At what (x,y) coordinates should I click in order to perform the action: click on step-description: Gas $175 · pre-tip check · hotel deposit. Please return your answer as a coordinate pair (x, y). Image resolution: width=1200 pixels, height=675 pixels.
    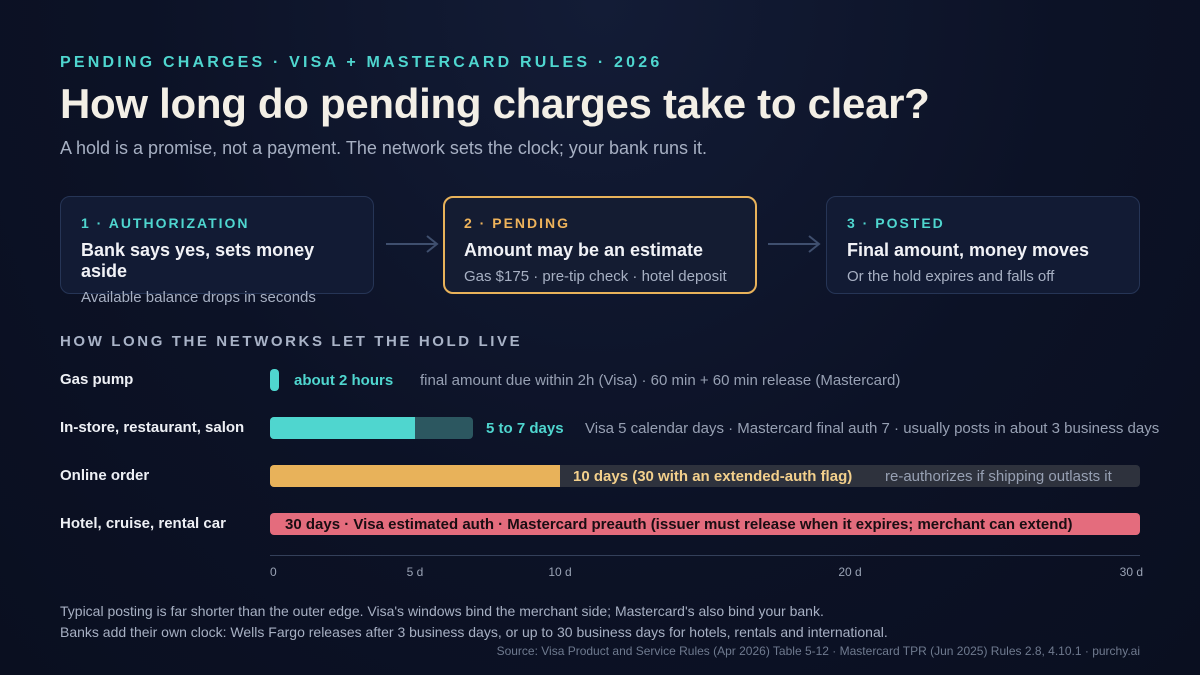
    Looking at the image, I should click on (595, 276).